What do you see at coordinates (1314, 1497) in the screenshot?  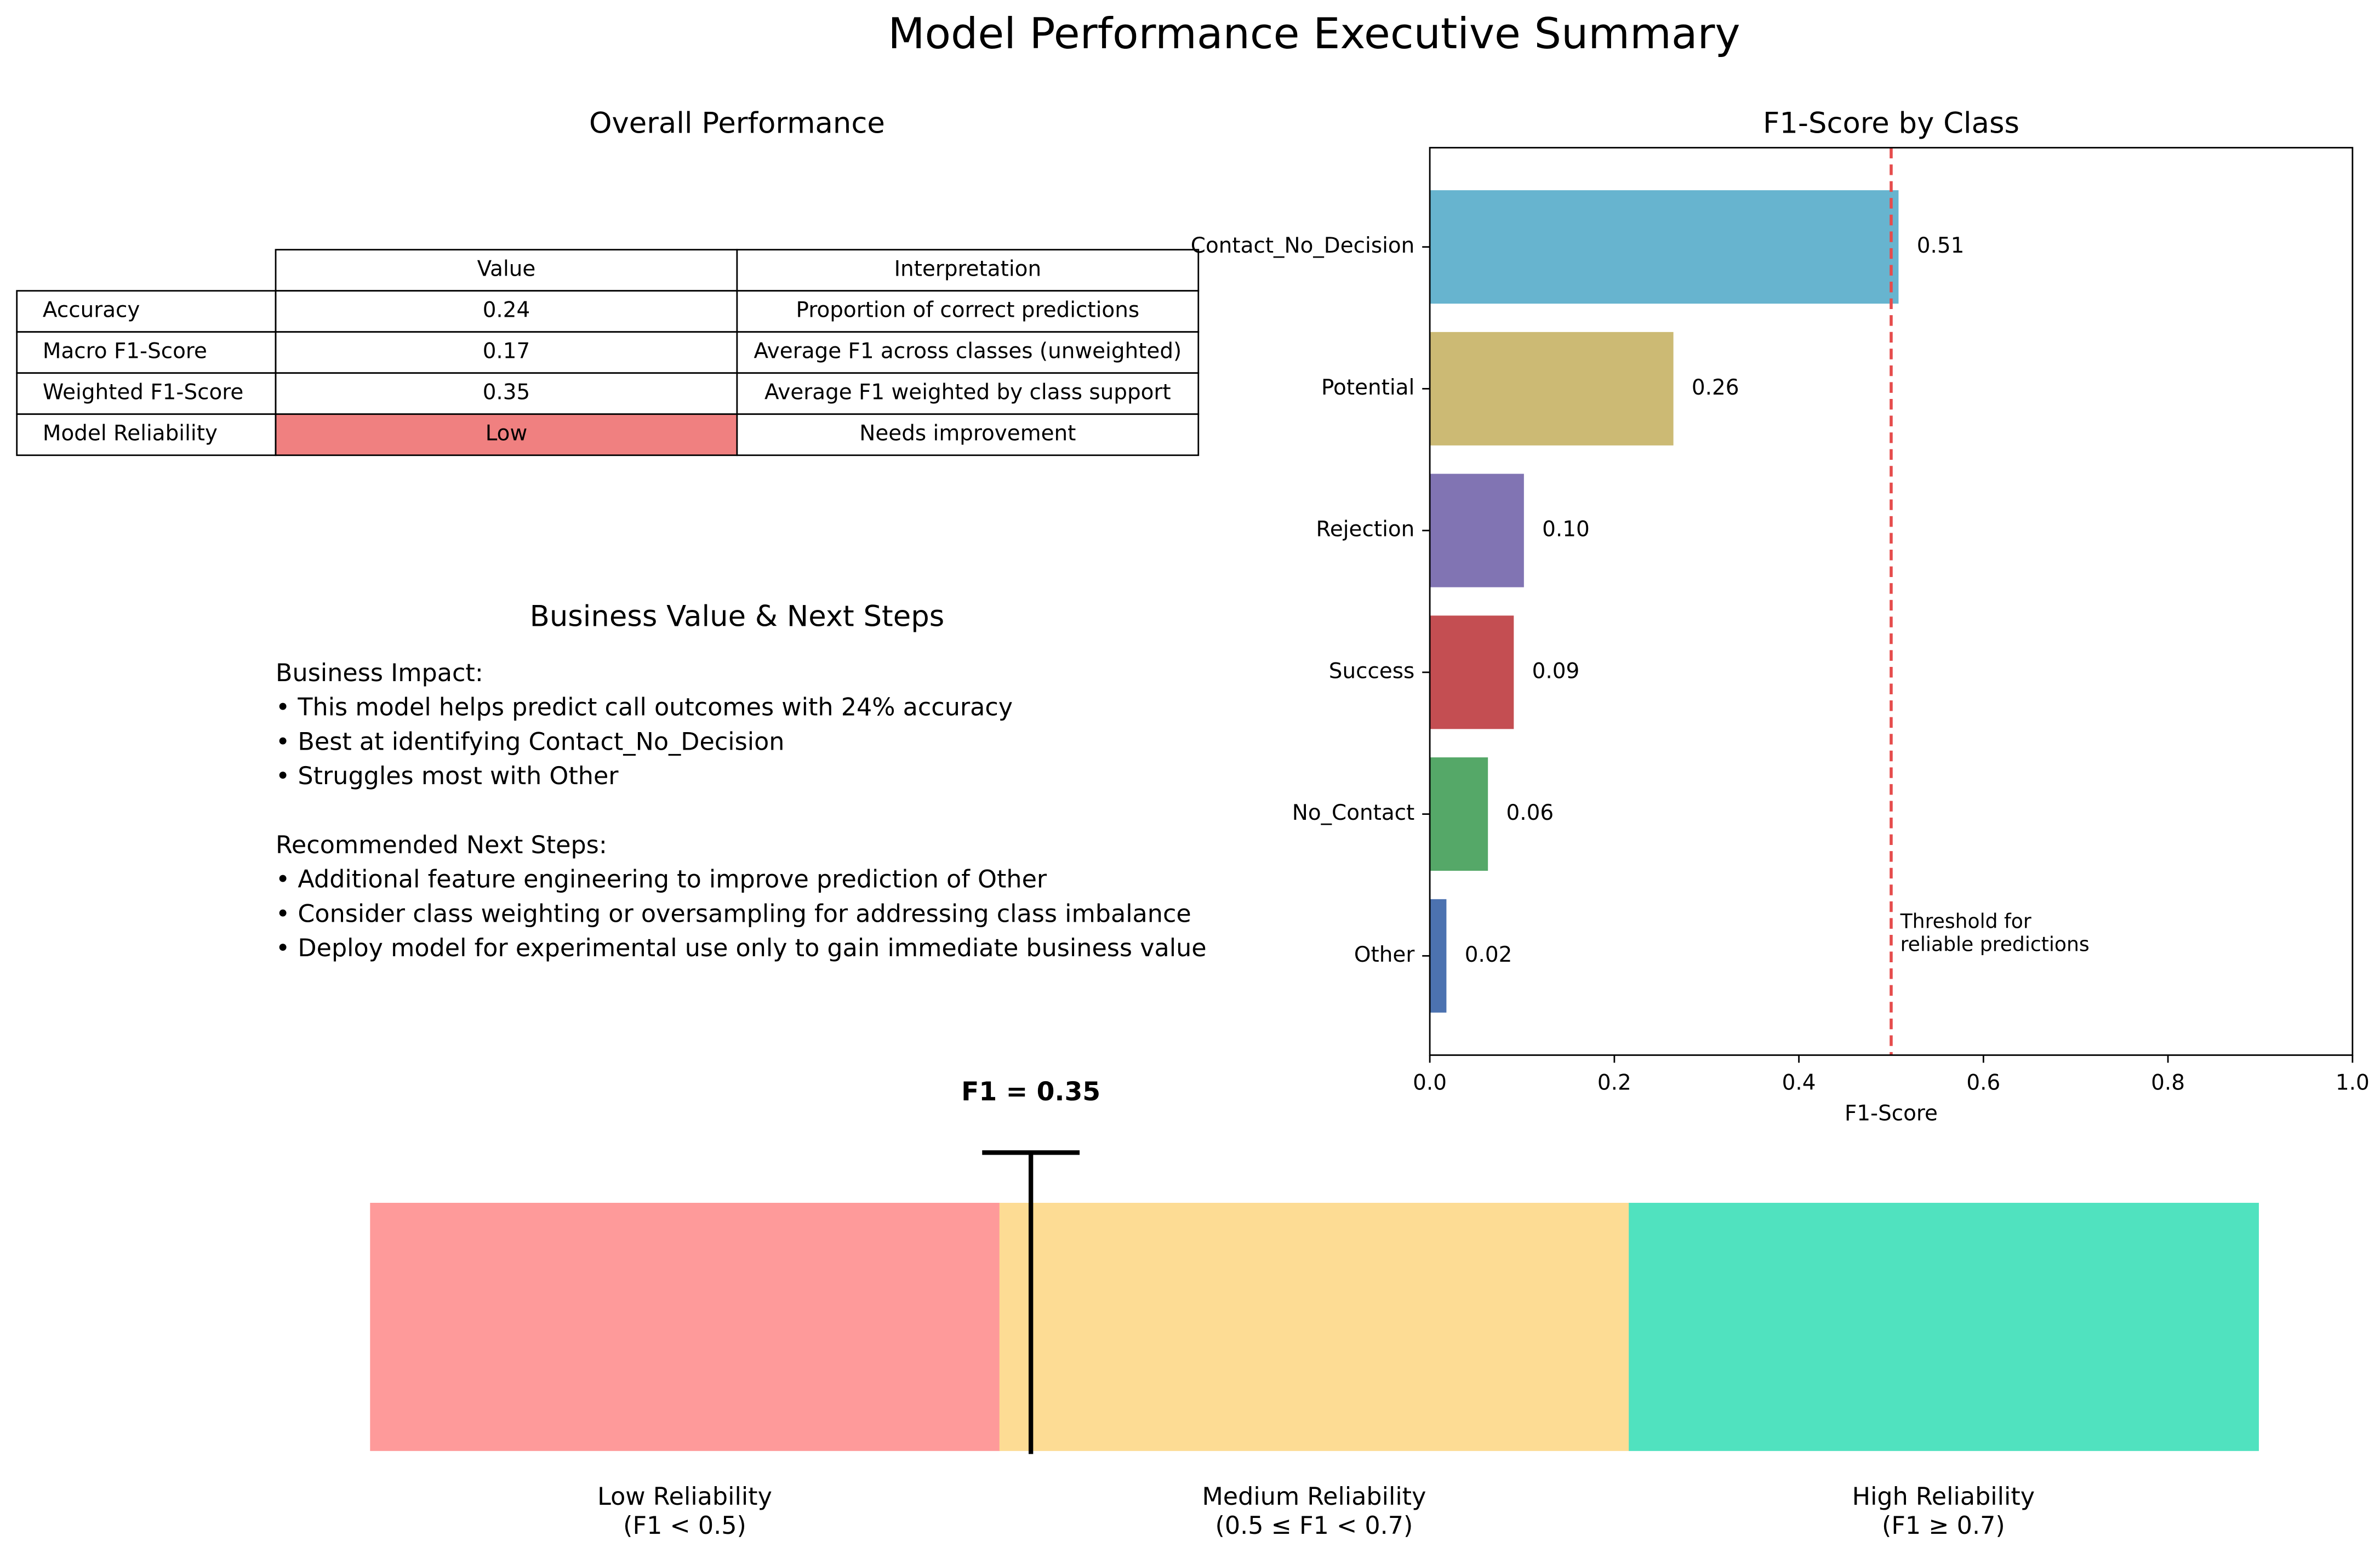 I see `band-label: Medium Reliability` at bounding box center [1314, 1497].